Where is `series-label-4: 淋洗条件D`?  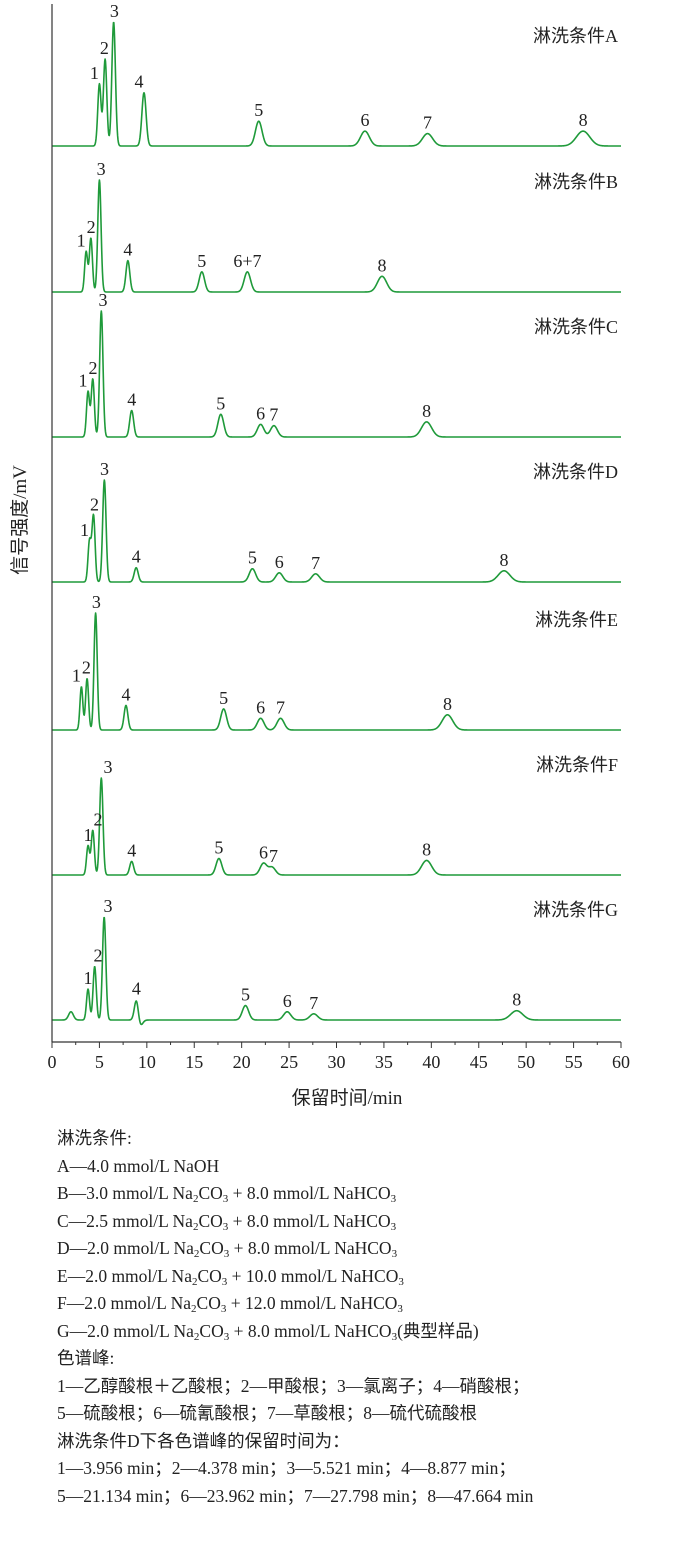
series-label-4: 淋洗条件D is located at coordinates (575, 472).